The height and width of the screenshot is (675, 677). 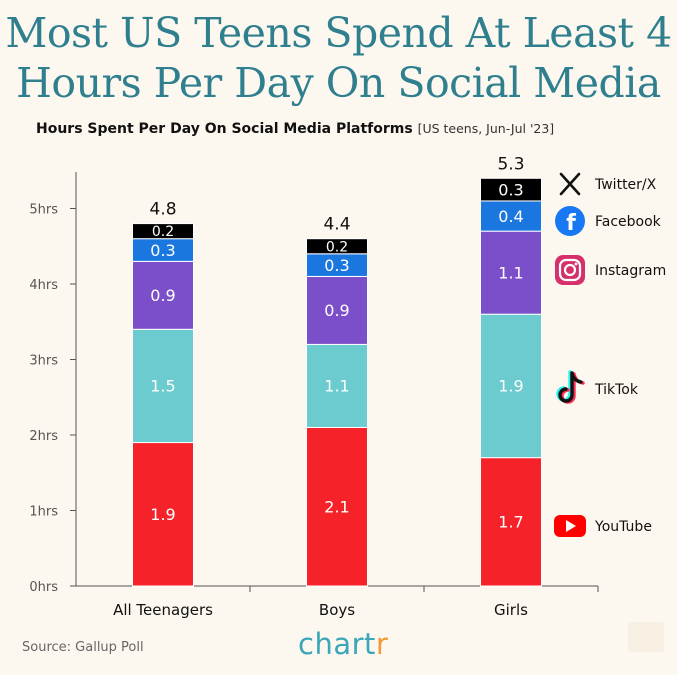 I want to click on bar-segment-facebook, so click(x=511, y=216).